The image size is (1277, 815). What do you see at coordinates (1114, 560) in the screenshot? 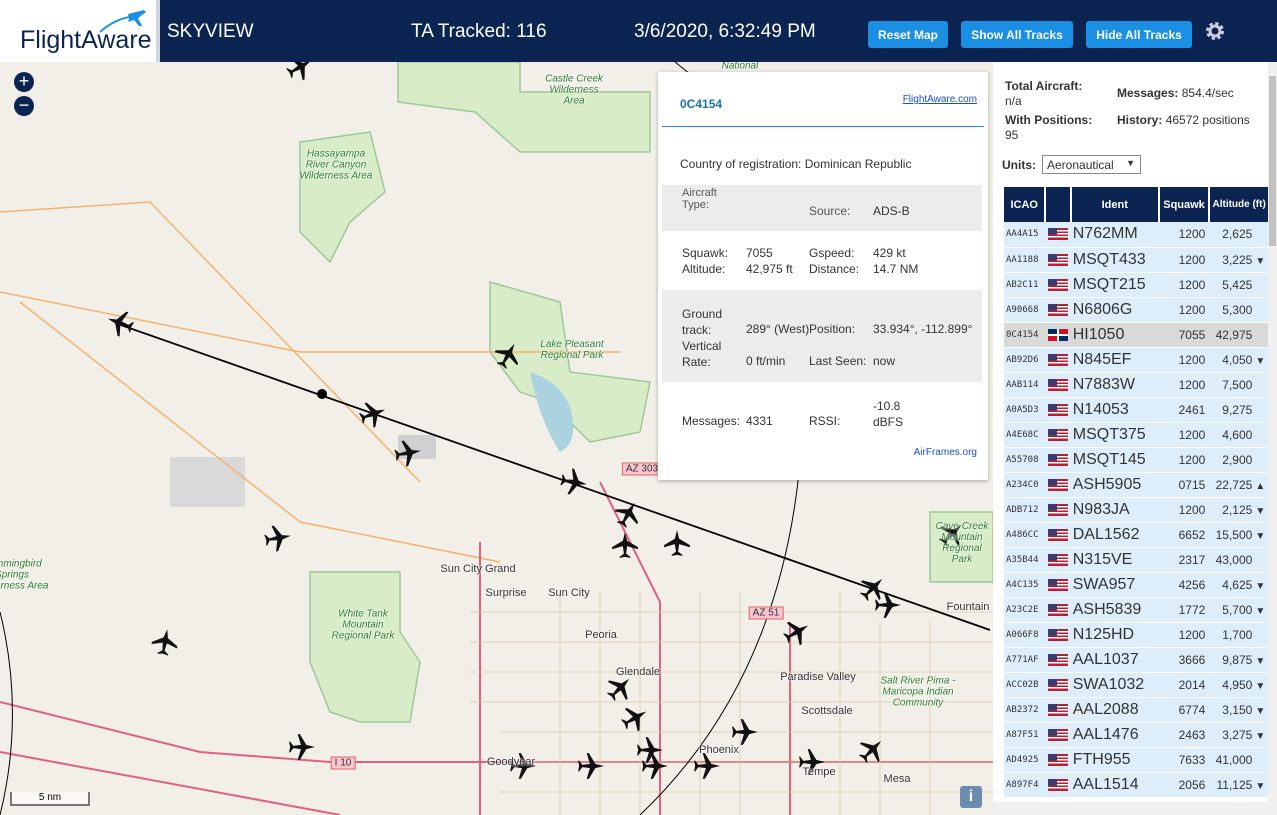
I see `ident: N315VE` at bounding box center [1114, 560].